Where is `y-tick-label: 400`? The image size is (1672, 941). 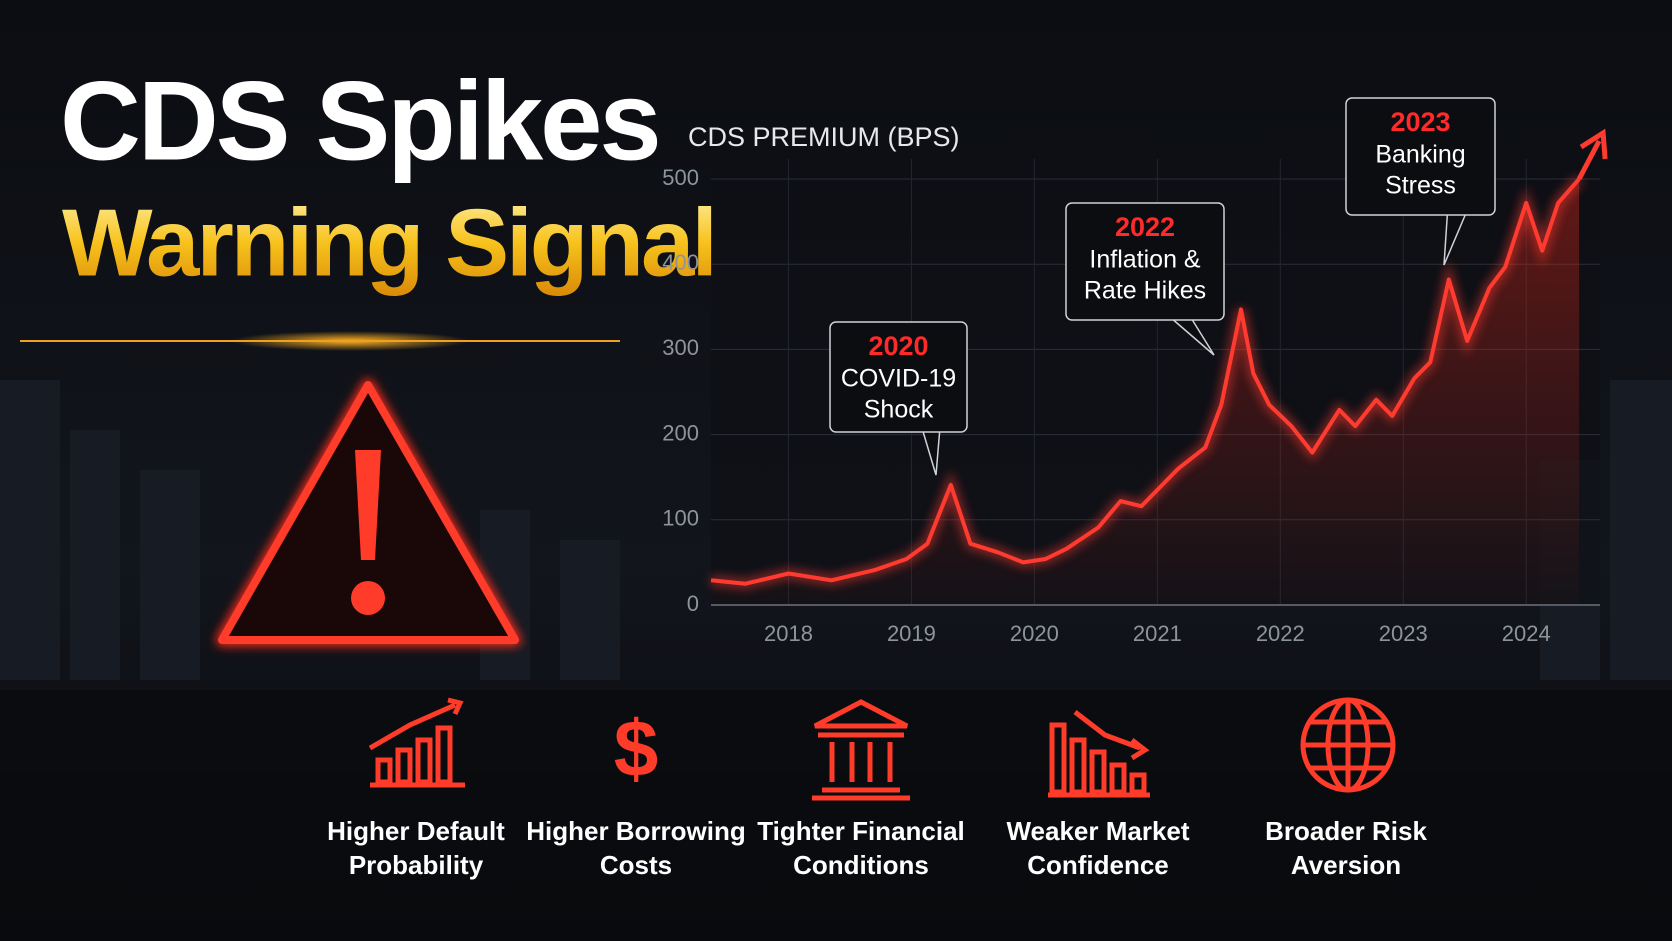 y-tick-label: 400 is located at coordinates (680, 262).